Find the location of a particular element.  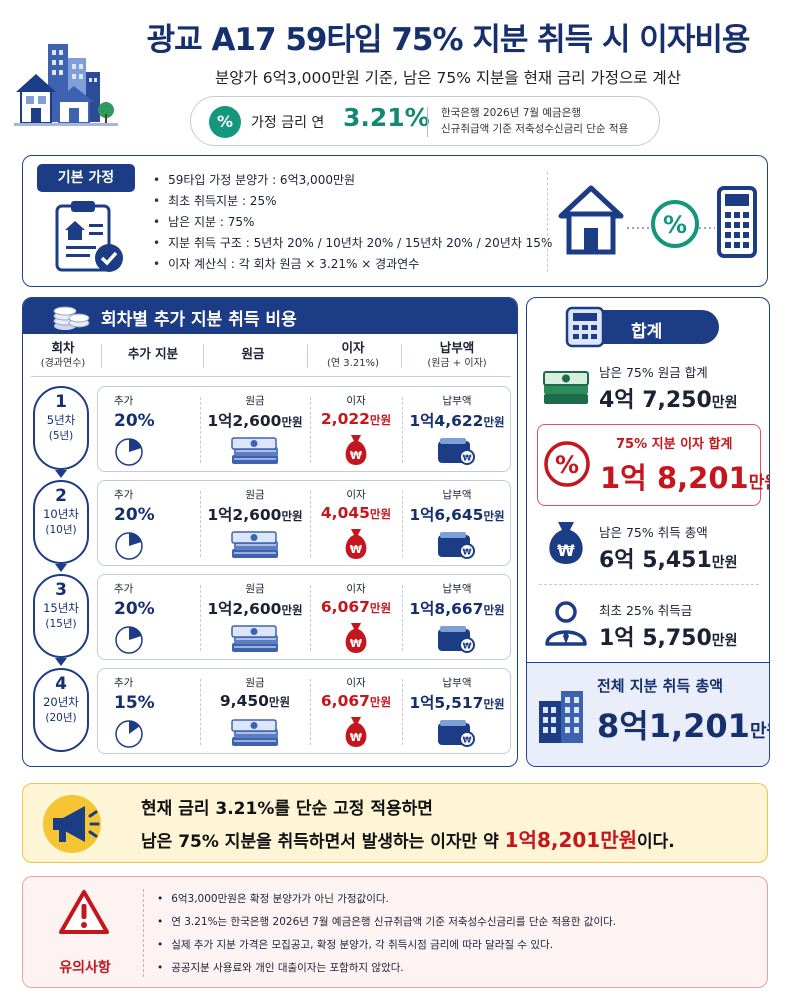

payment-value: 1억4,622만원 is located at coordinates (457, 420).